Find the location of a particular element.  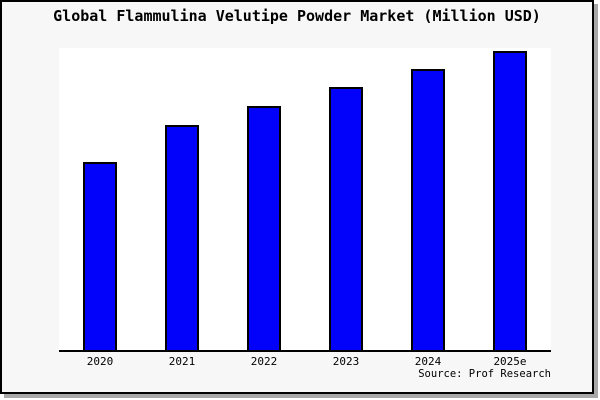

source-text: Source: Prof Research is located at coordinates (484, 374).